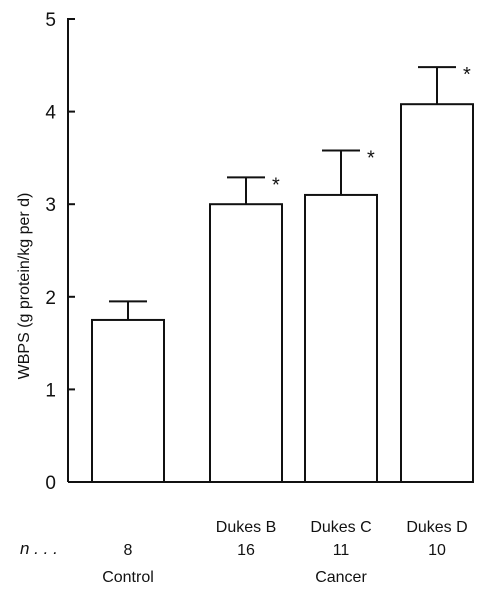  What do you see at coordinates (436, 527) in the screenshot?
I see `category-label: Dukes D` at bounding box center [436, 527].